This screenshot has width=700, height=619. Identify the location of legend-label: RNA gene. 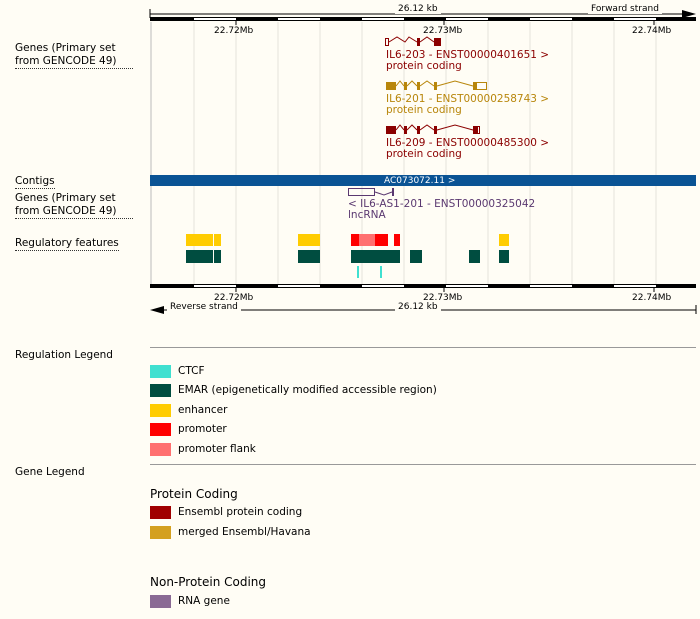
(204, 601).